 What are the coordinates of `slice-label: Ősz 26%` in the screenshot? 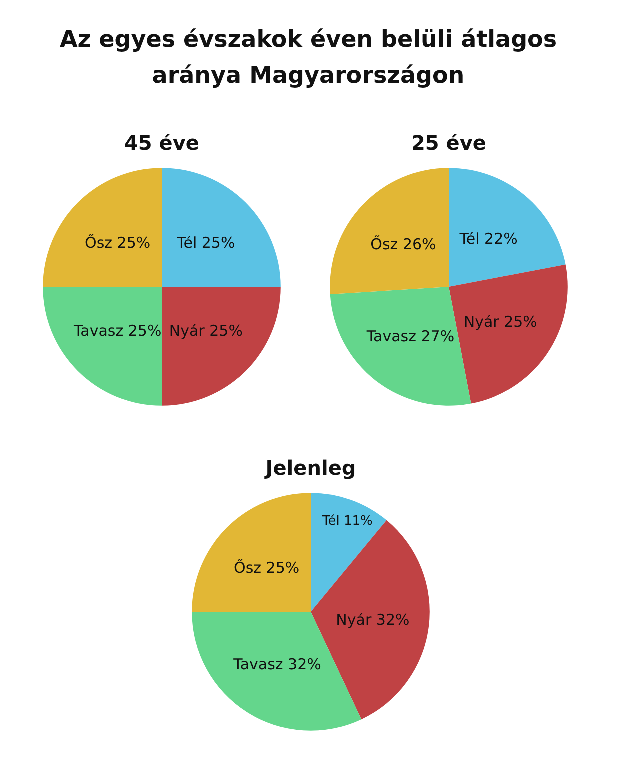 It's located at (403, 244).